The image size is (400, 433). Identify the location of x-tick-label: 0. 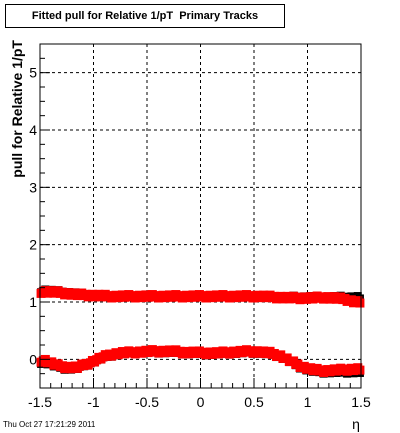
(201, 402).